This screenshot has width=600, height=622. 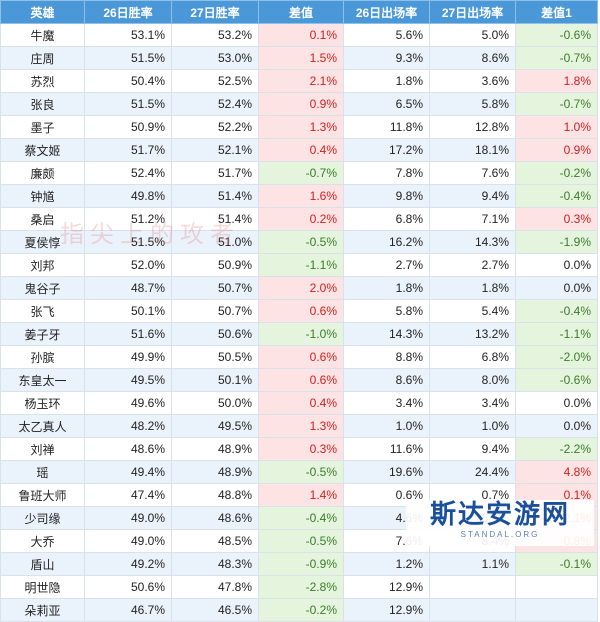 I want to click on pickrate-26-cell: 7.8%, so click(x=386, y=173).